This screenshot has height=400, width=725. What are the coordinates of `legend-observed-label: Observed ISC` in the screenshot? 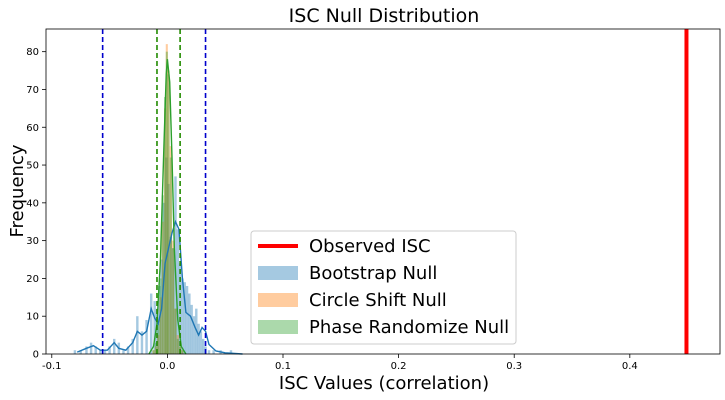 It's located at (370, 246).